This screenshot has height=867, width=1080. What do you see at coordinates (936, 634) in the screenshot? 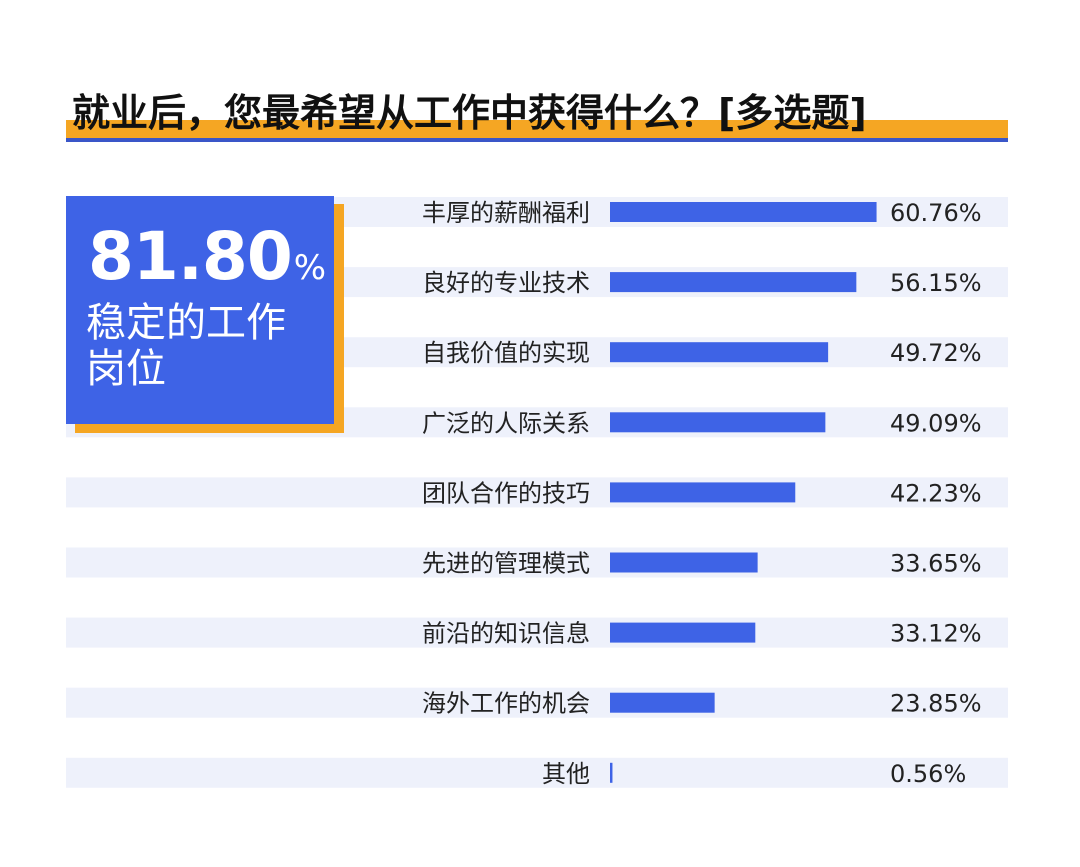
I see `value-label: 33.12%` at bounding box center [936, 634].